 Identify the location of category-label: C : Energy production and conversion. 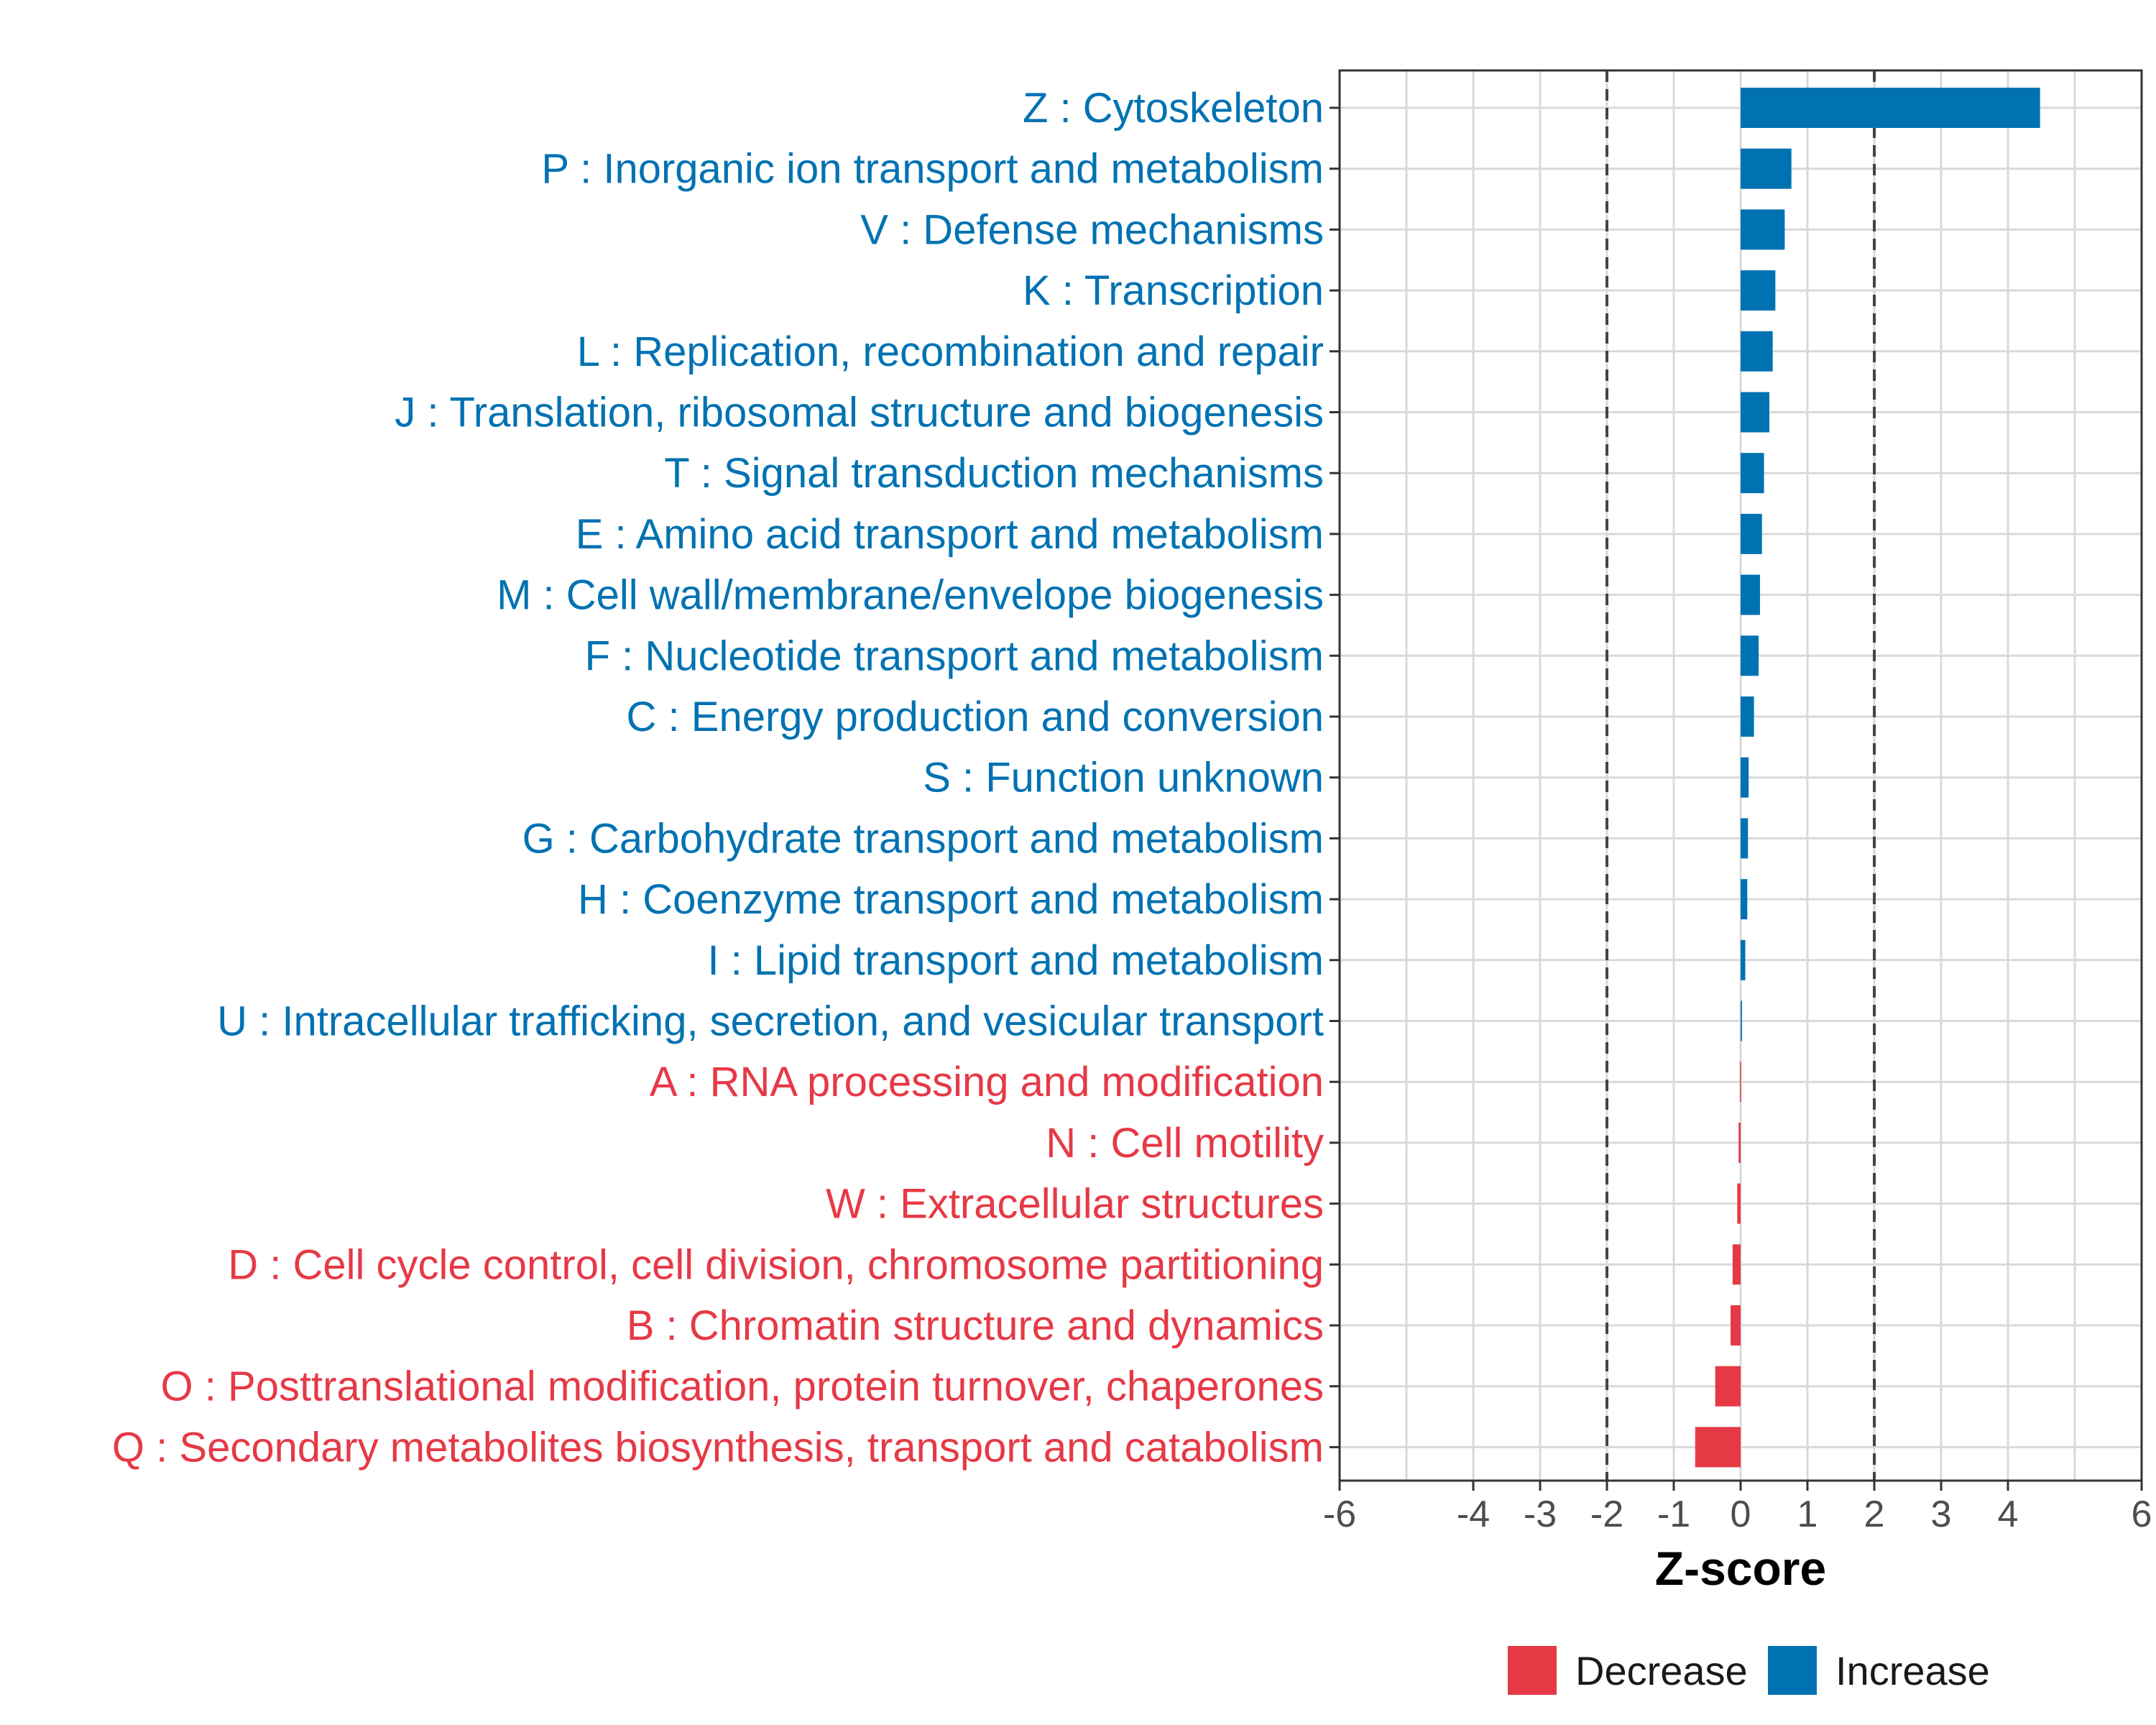
(975, 717).